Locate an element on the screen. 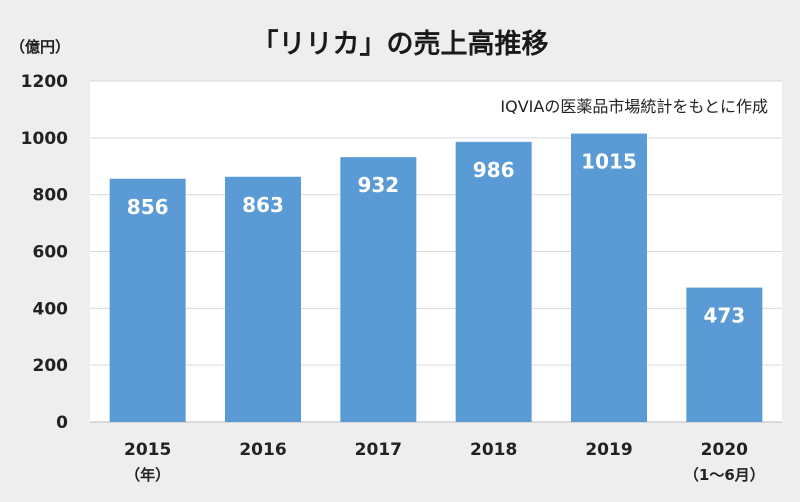  bar-2018 is located at coordinates (493, 282).